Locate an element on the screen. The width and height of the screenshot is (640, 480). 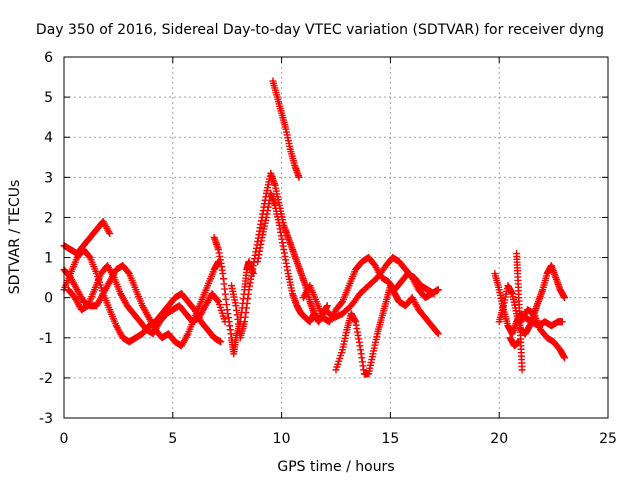
y-tick-label: 2 is located at coordinates (48, 218).